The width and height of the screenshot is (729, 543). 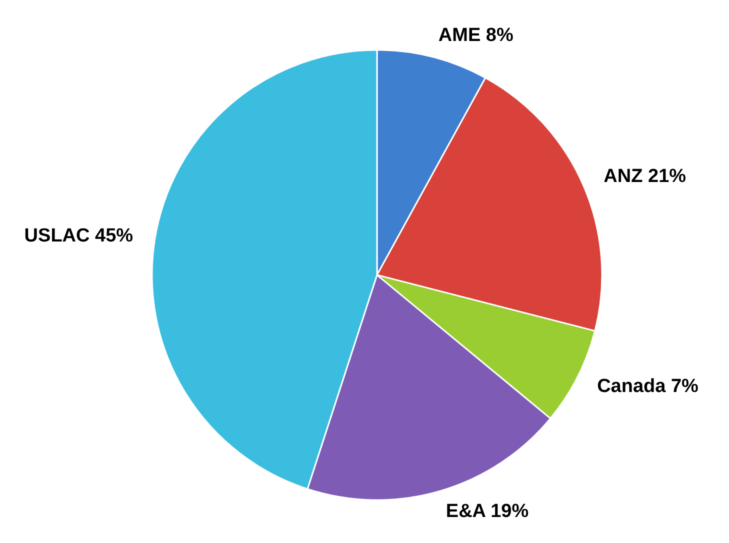 What do you see at coordinates (645, 176) in the screenshot?
I see `slice-label: ANZ 21%` at bounding box center [645, 176].